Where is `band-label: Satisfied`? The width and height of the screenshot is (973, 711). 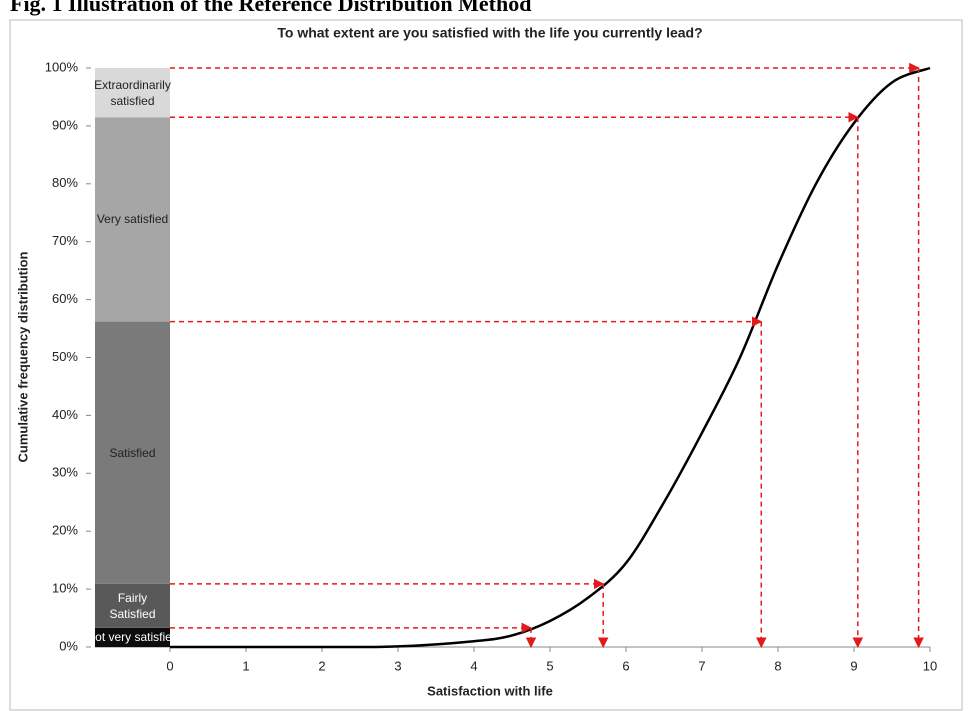 band-label: Satisfied is located at coordinates (132, 452).